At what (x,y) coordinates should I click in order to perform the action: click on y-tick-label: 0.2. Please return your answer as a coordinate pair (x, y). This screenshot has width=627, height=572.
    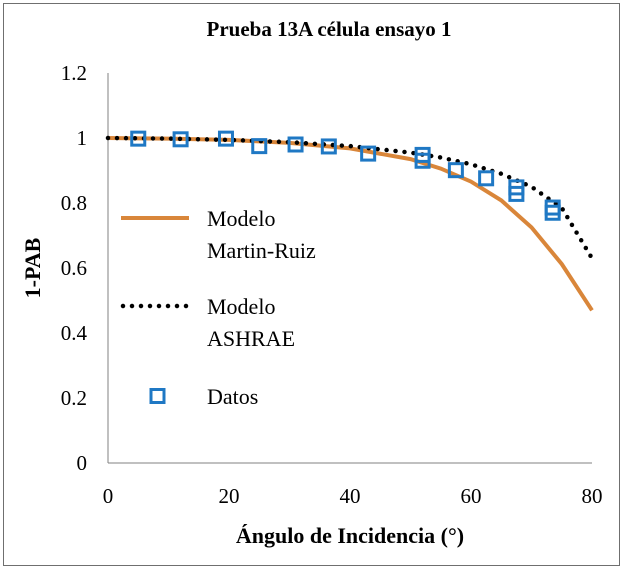
    Looking at the image, I should click on (74, 398).